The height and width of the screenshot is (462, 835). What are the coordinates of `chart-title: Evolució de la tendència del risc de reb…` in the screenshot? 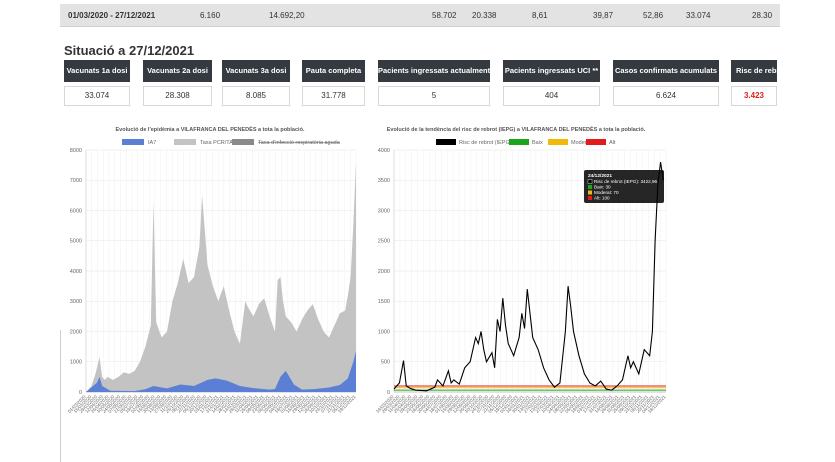 It's located at (516, 129).